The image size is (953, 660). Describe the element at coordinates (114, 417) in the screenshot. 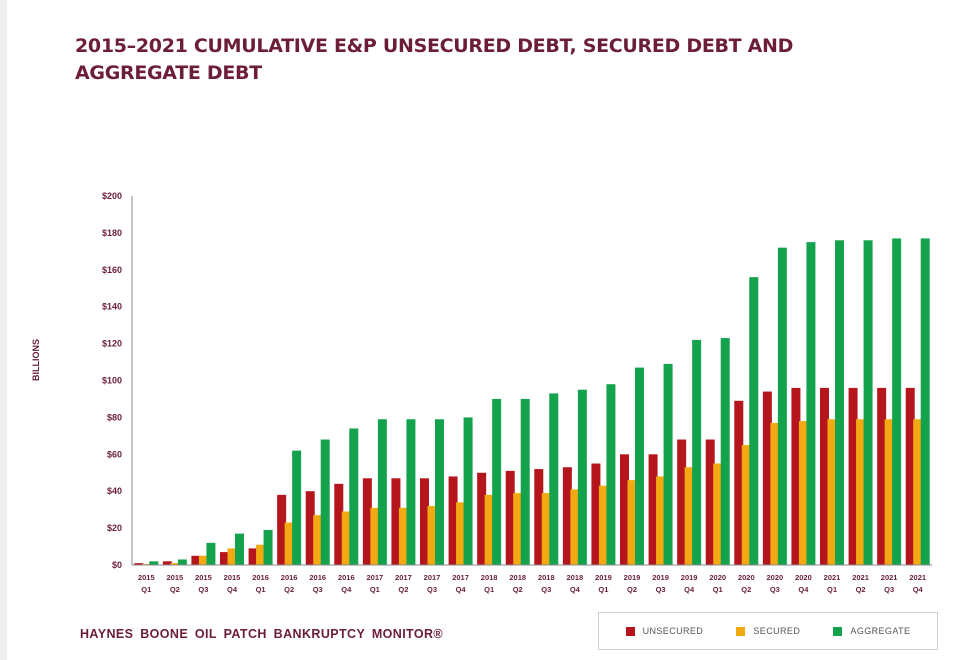

I see `y-tick-label: $80` at that location.